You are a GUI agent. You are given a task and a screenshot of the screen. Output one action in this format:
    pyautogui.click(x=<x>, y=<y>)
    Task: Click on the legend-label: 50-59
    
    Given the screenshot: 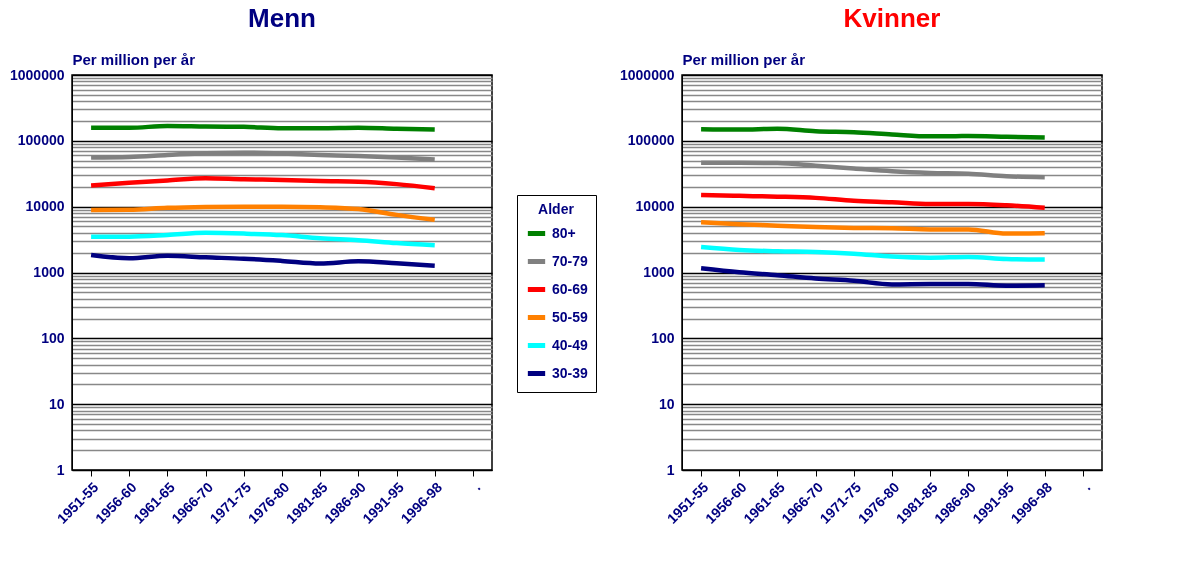 What is the action you would take?
    pyautogui.click(x=570, y=316)
    